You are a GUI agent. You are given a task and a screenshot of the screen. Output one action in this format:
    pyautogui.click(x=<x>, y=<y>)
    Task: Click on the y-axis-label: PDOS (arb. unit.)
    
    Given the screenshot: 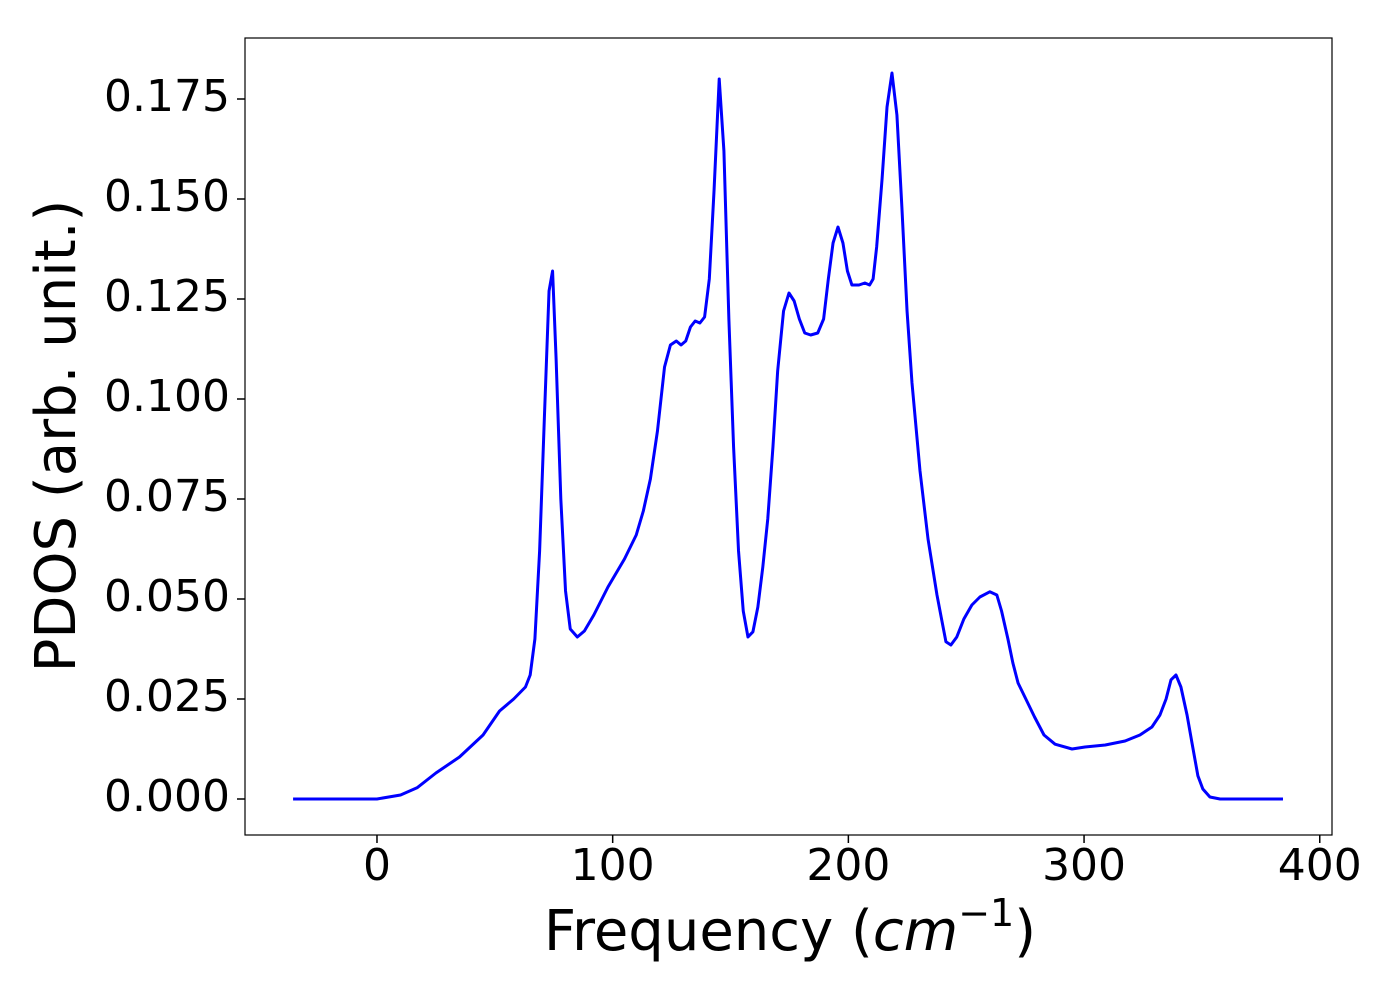 What is the action you would take?
    pyautogui.click(x=56, y=436)
    